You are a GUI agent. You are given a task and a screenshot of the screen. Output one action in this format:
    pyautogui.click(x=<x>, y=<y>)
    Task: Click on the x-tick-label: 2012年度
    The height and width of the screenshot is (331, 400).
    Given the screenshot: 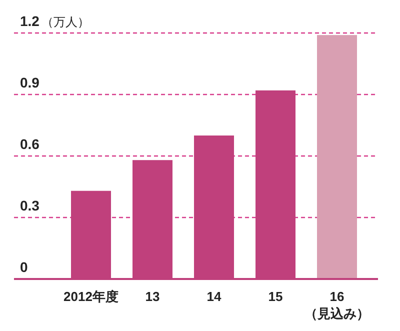 What is the action you would take?
    pyautogui.click(x=91, y=296)
    